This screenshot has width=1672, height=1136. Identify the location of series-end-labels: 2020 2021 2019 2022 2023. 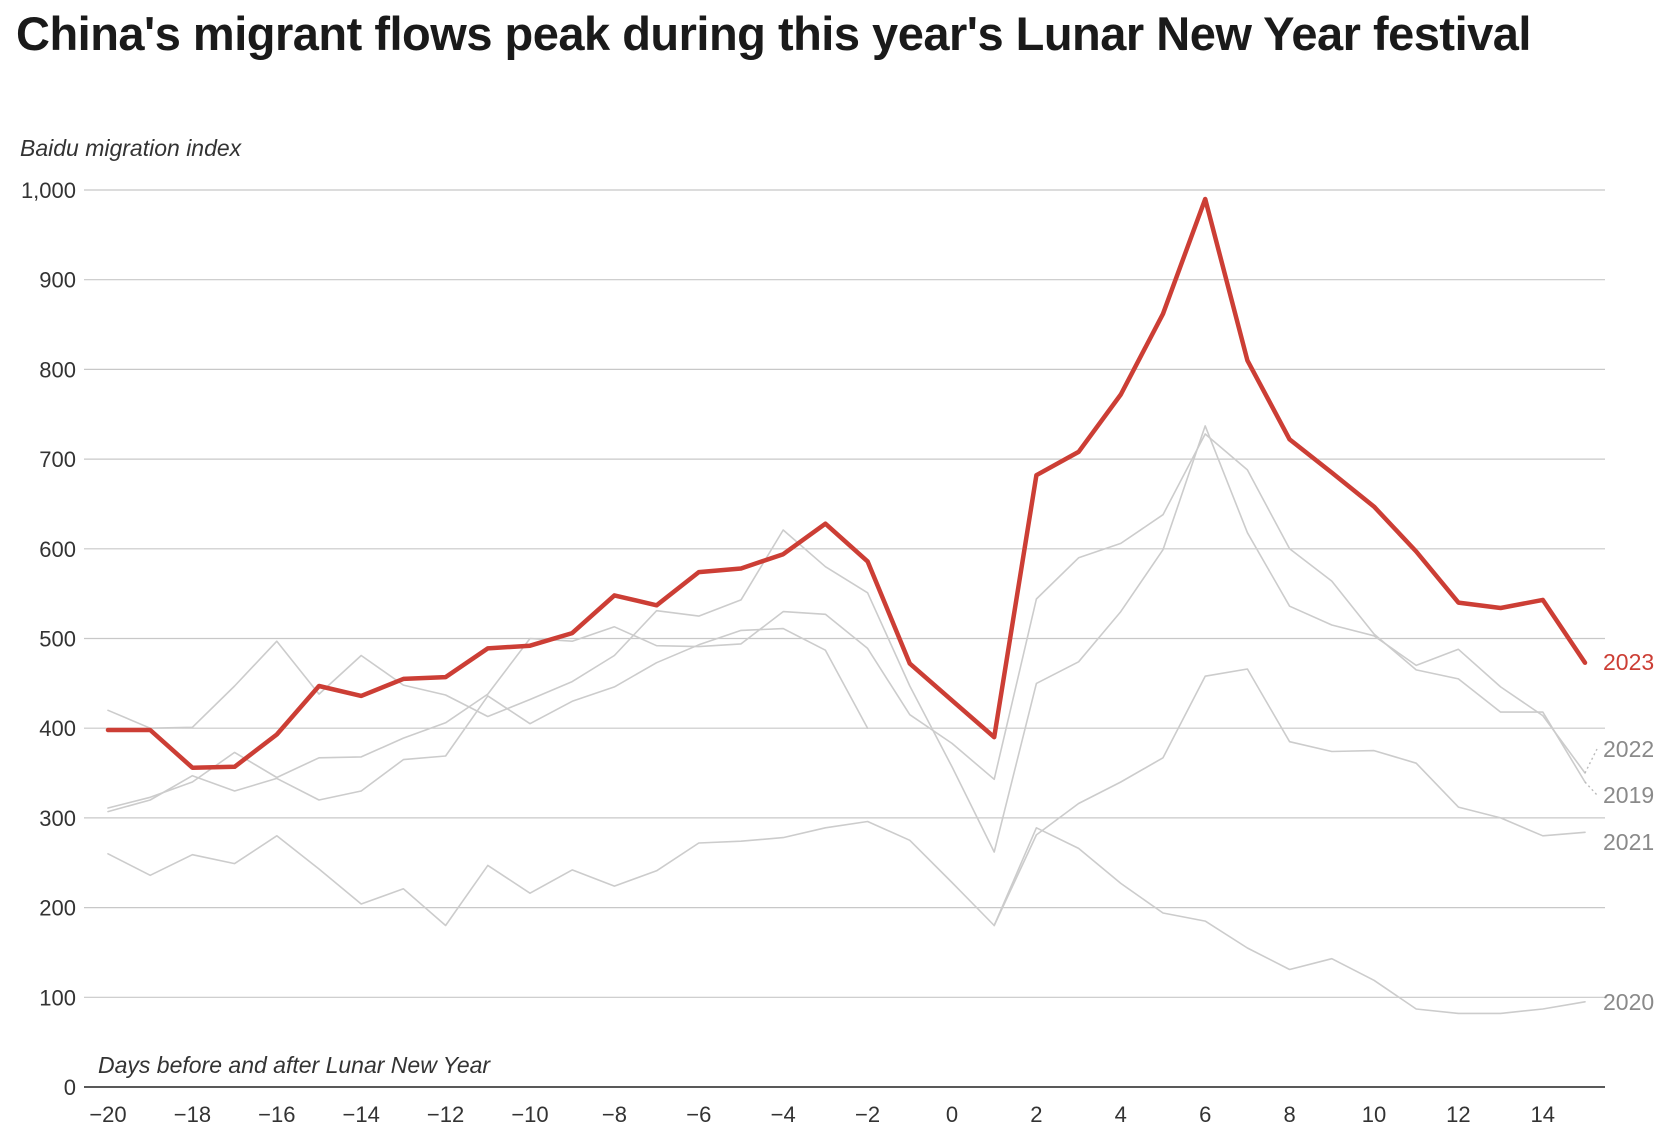
(1619, 832).